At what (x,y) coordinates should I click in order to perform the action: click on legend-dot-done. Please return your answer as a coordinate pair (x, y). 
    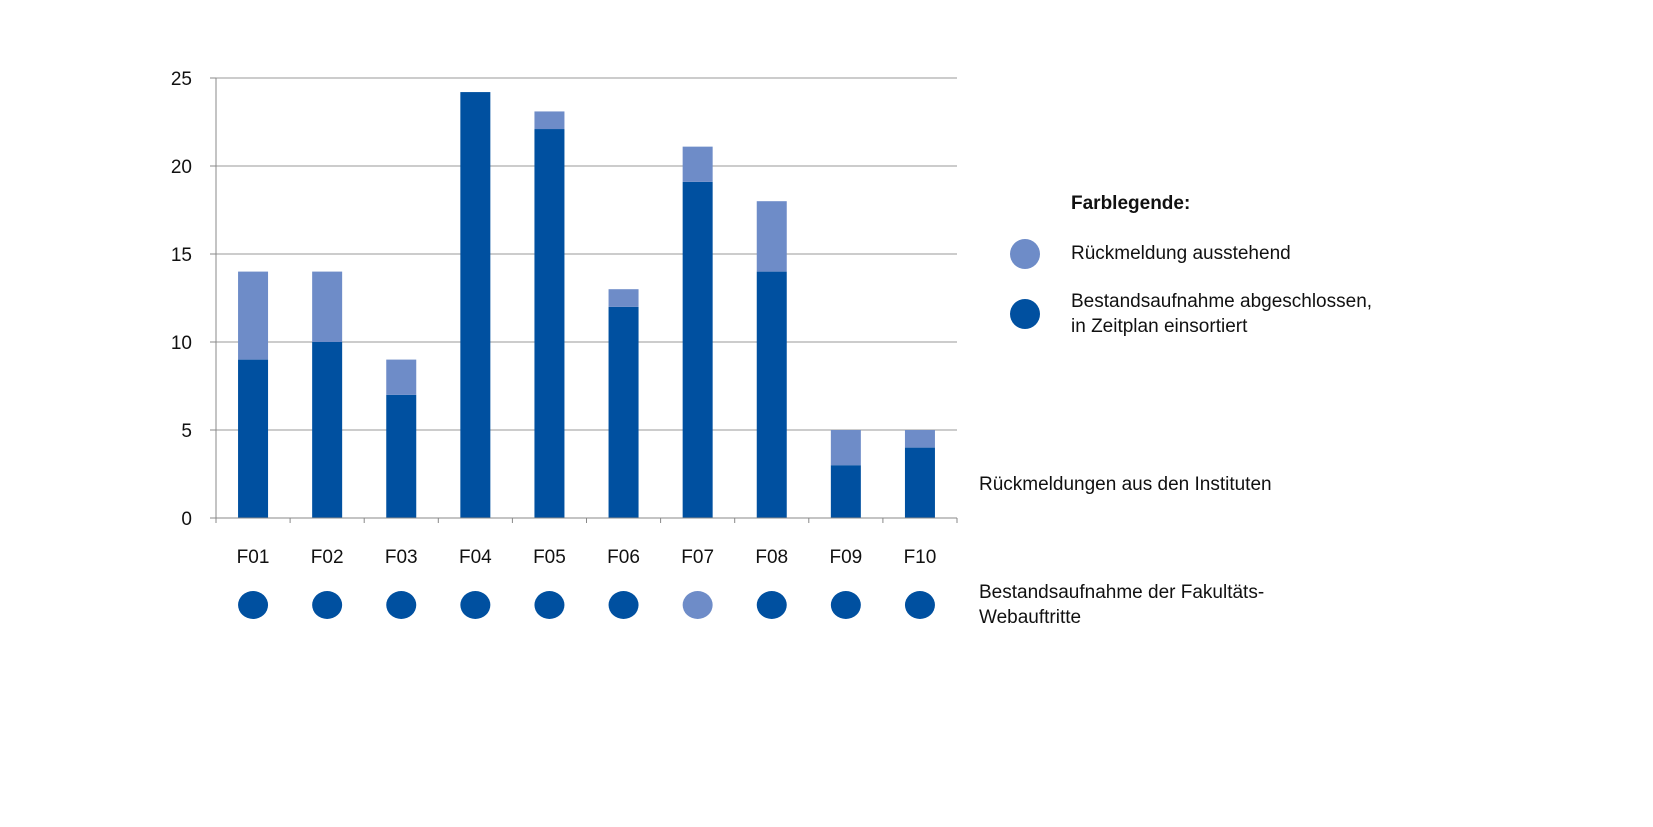
    Looking at the image, I should click on (1025, 314).